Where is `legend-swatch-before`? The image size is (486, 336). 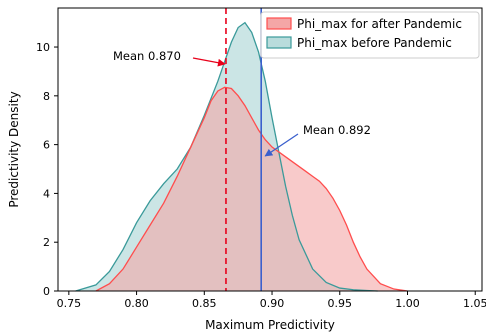
legend-swatch-before is located at coordinates (279, 42).